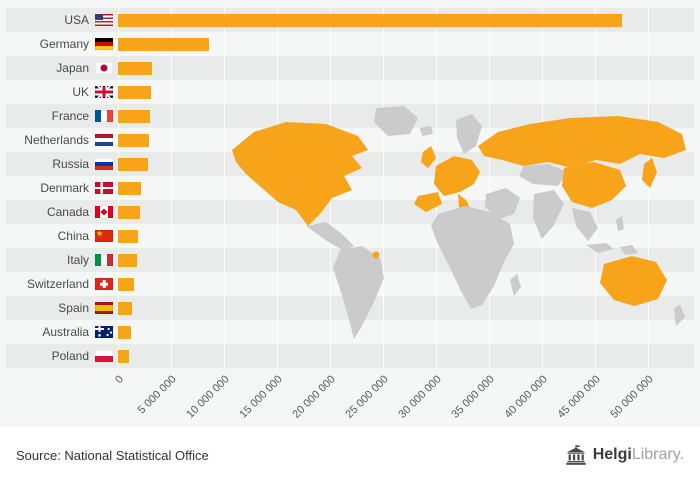 The height and width of the screenshot is (483, 700). What do you see at coordinates (125, 308) in the screenshot?
I see `bar-spain` at bounding box center [125, 308].